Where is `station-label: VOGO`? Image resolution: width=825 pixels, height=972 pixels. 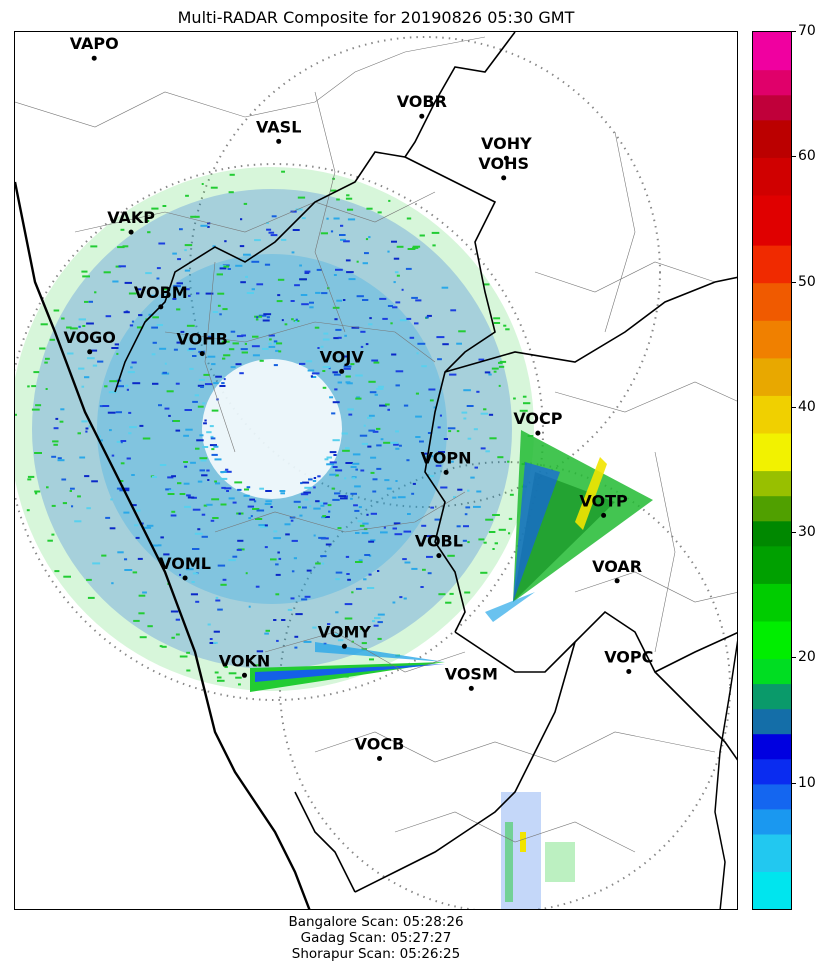 station-label: VOGO is located at coordinates (89, 337).